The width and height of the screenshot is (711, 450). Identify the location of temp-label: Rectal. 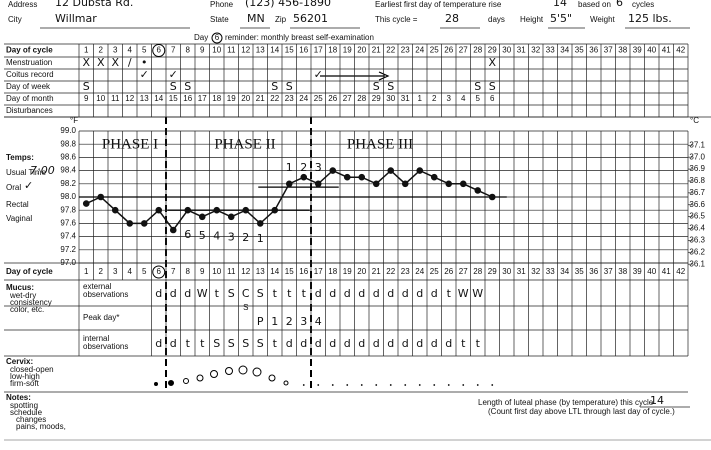
(17, 204).